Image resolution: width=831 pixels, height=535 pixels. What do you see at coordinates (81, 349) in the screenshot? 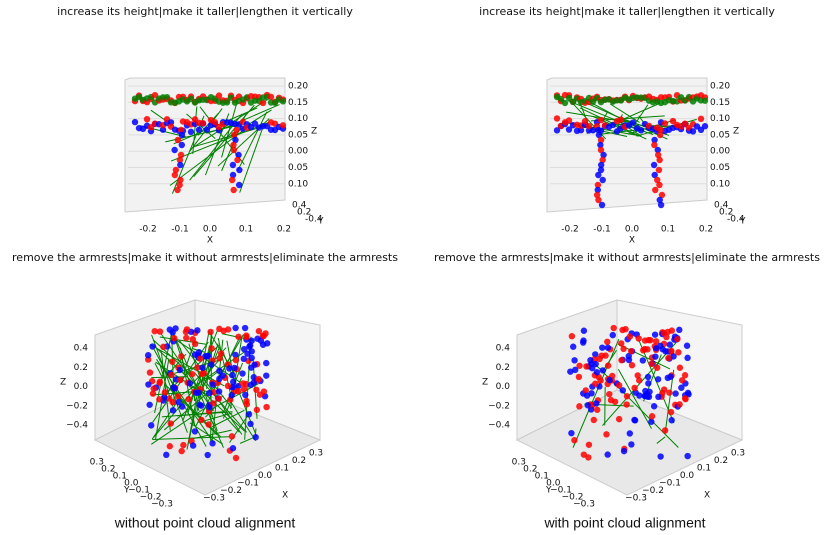
I see `z-tick-label: 0.4` at bounding box center [81, 349].